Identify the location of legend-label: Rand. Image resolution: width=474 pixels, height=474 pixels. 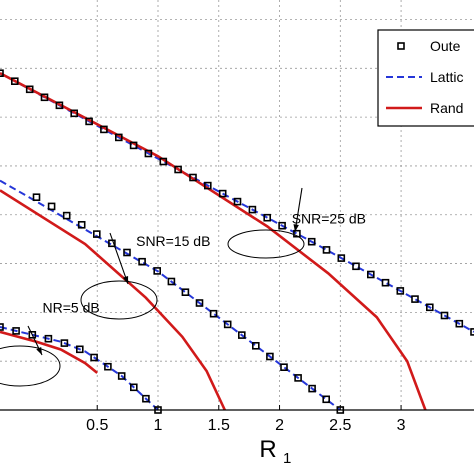
(446, 108).